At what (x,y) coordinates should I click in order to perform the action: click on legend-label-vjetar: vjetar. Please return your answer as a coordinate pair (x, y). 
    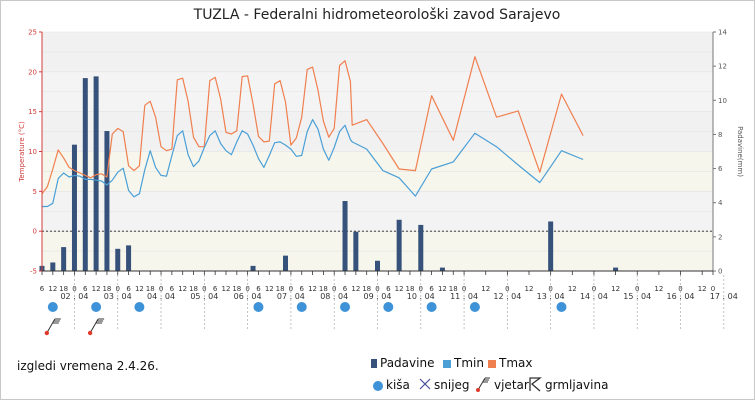
    Looking at the image, I should click on (511, 385).